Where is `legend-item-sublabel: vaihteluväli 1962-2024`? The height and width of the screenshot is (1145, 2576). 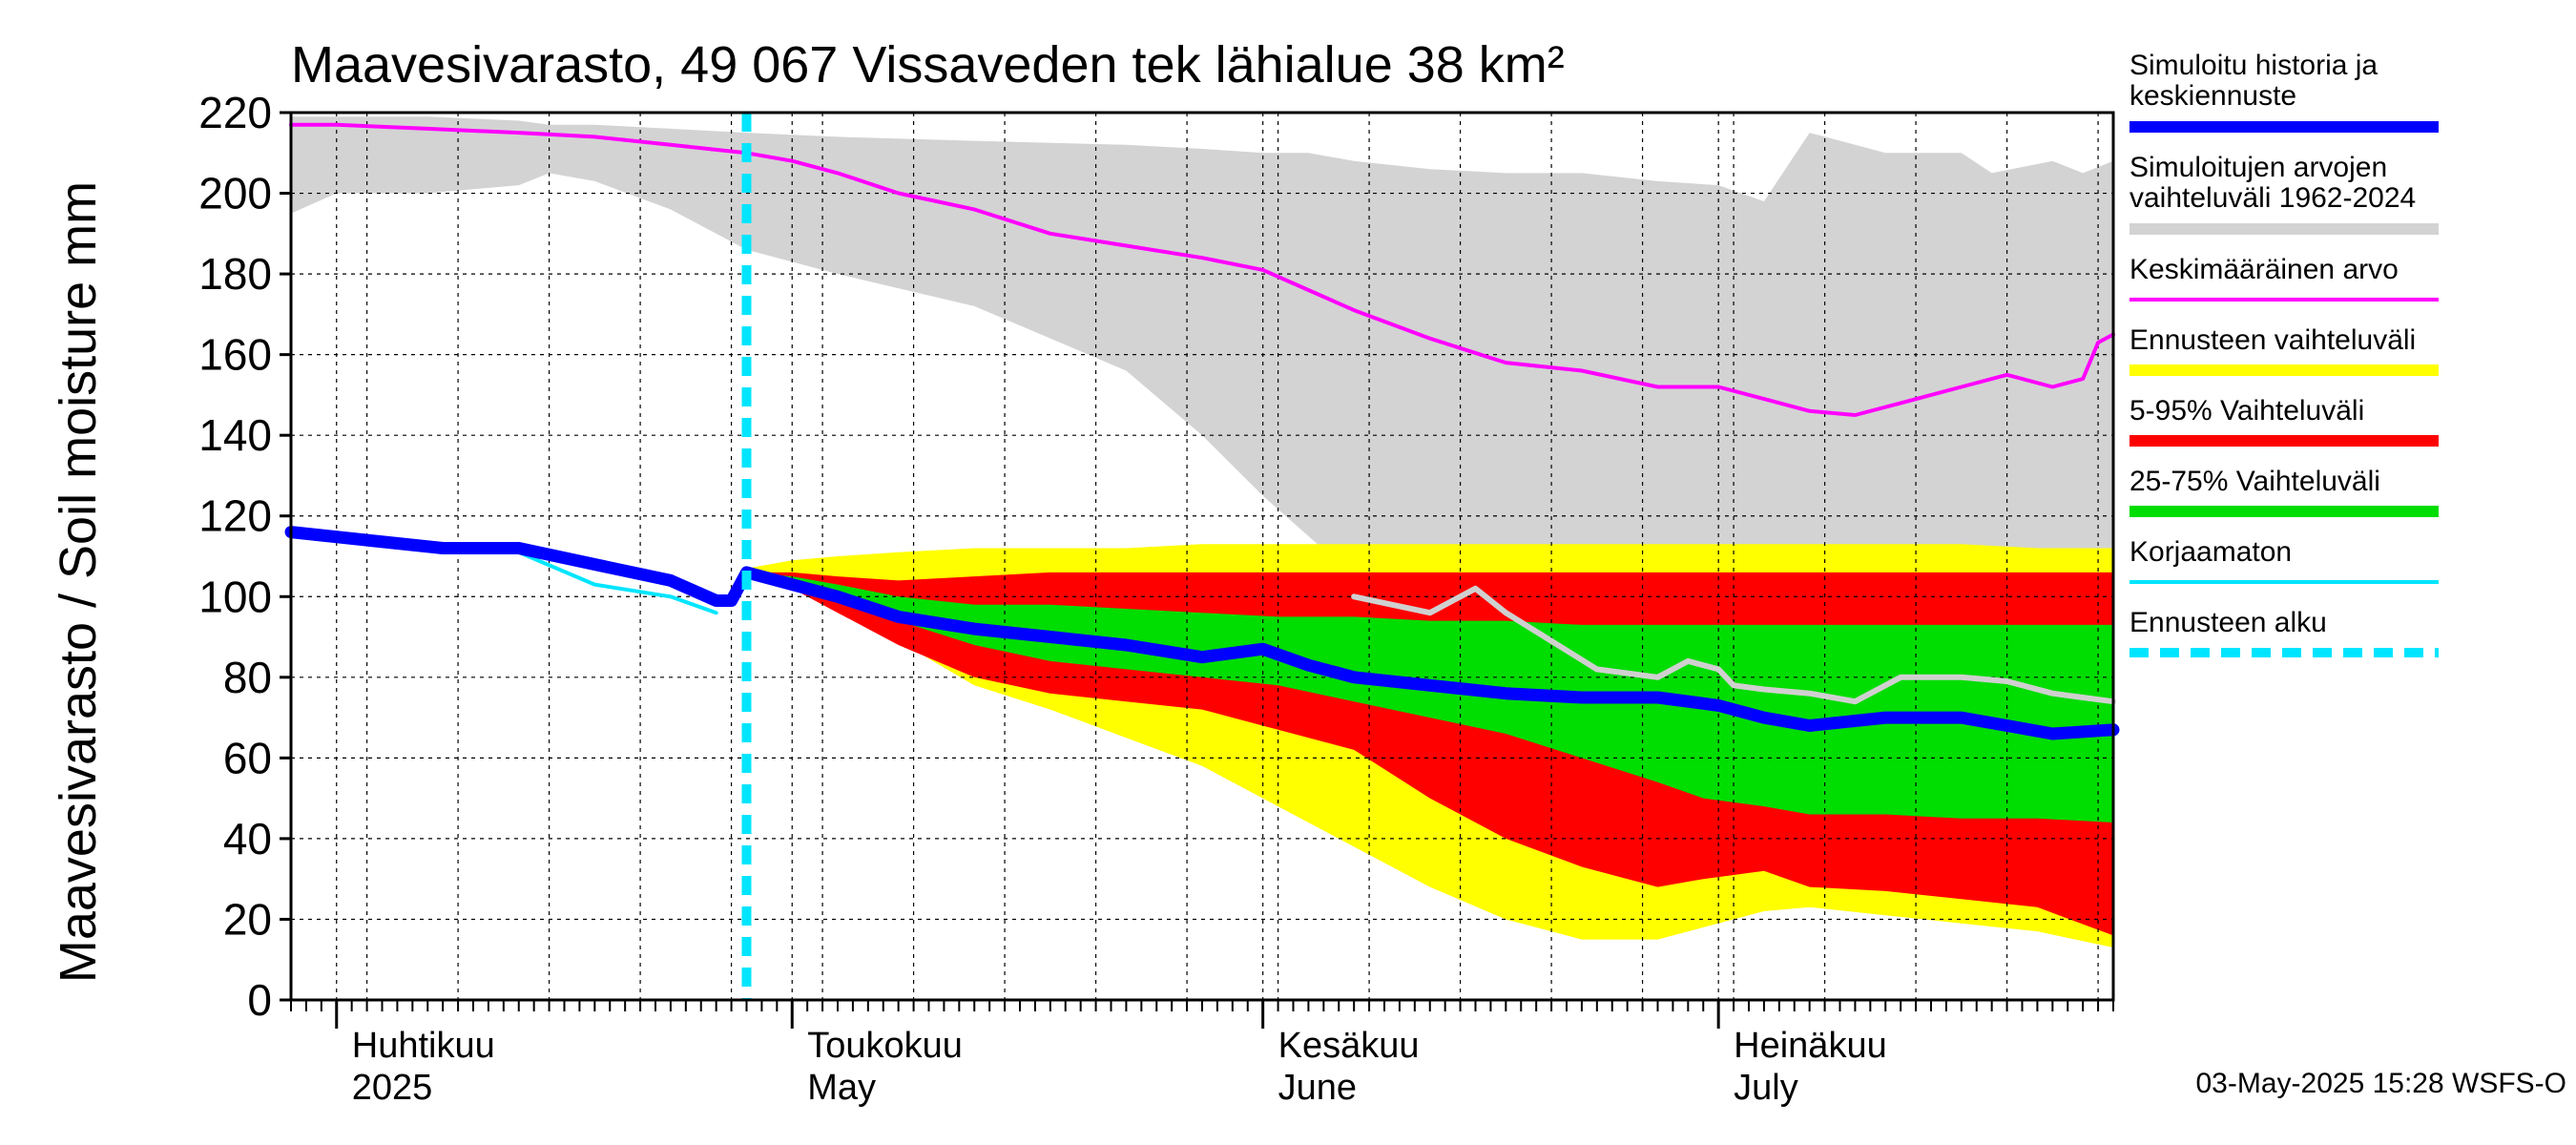
legend-item-sublabel: vaihteluväli 1962-2024 is located at coordinates (2272, 198).